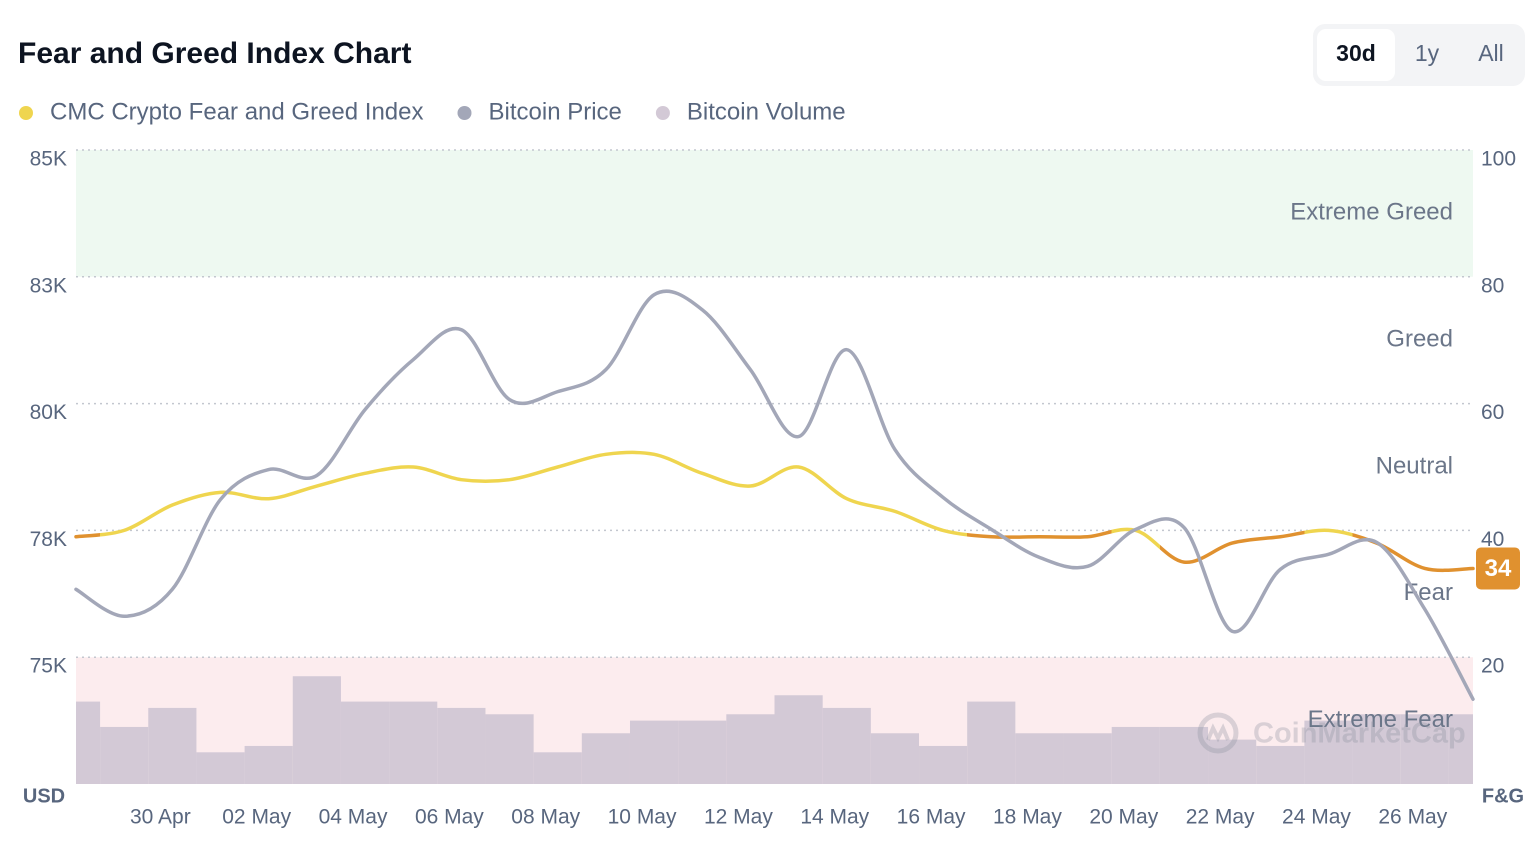 Image resolution: width=1540 pixels, height=862 pixels. I want to click on watermark-text: CoinMarketCap, so click(1359, 734).